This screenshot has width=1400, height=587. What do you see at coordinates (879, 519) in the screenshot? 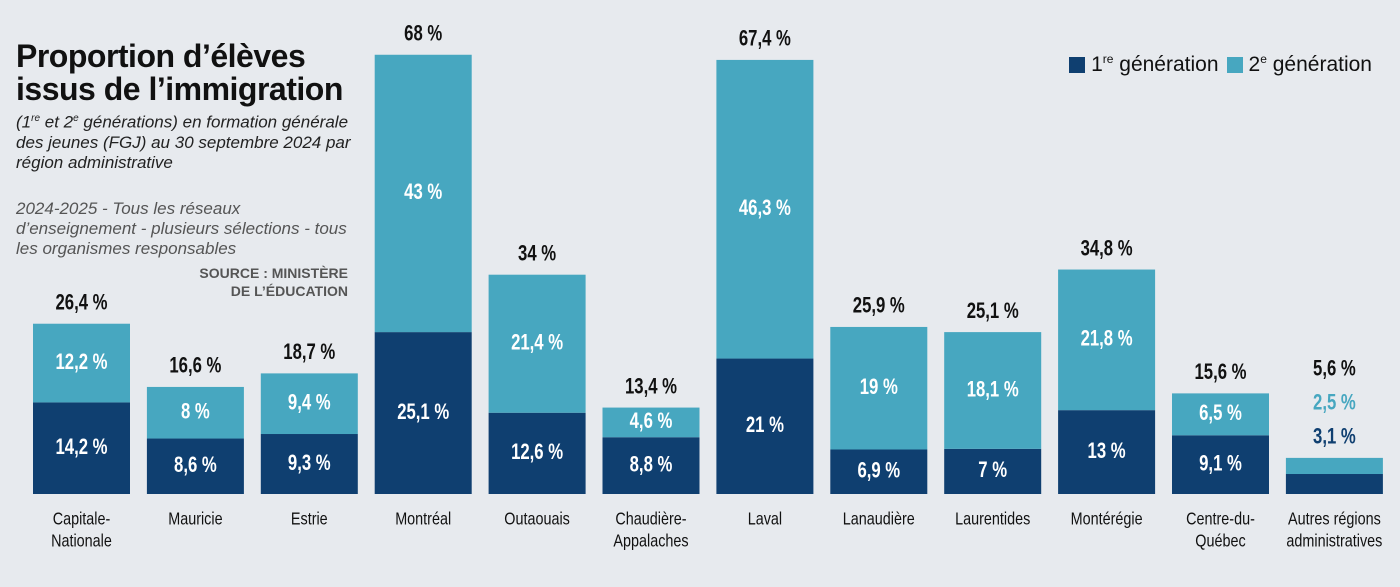
I see `category-label: Lanaudière` at bounding box center [879, 519].